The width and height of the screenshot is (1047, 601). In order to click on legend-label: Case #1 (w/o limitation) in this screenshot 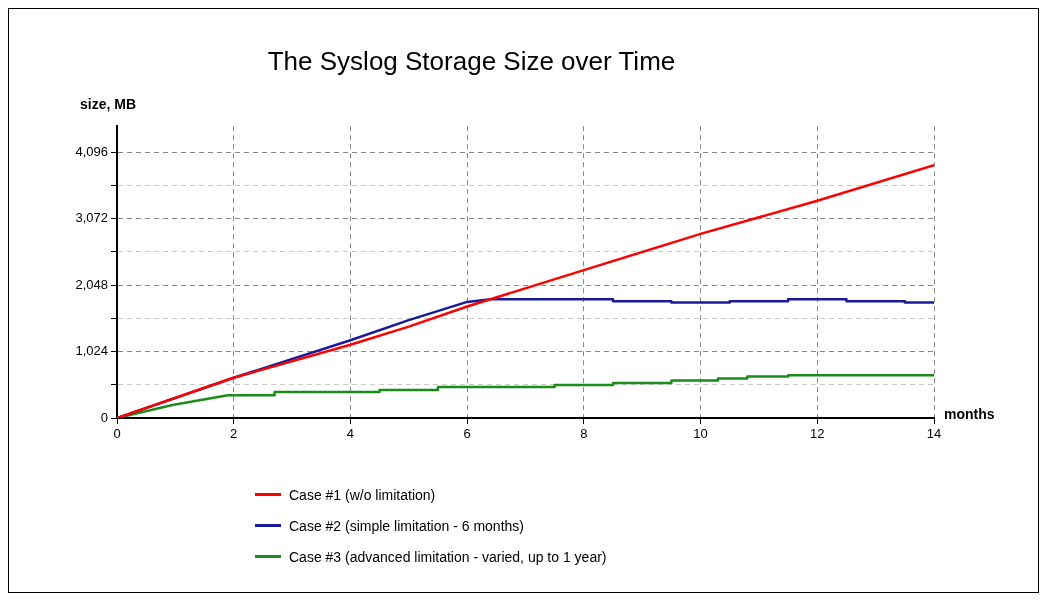, I will do `click(362, 494)`.